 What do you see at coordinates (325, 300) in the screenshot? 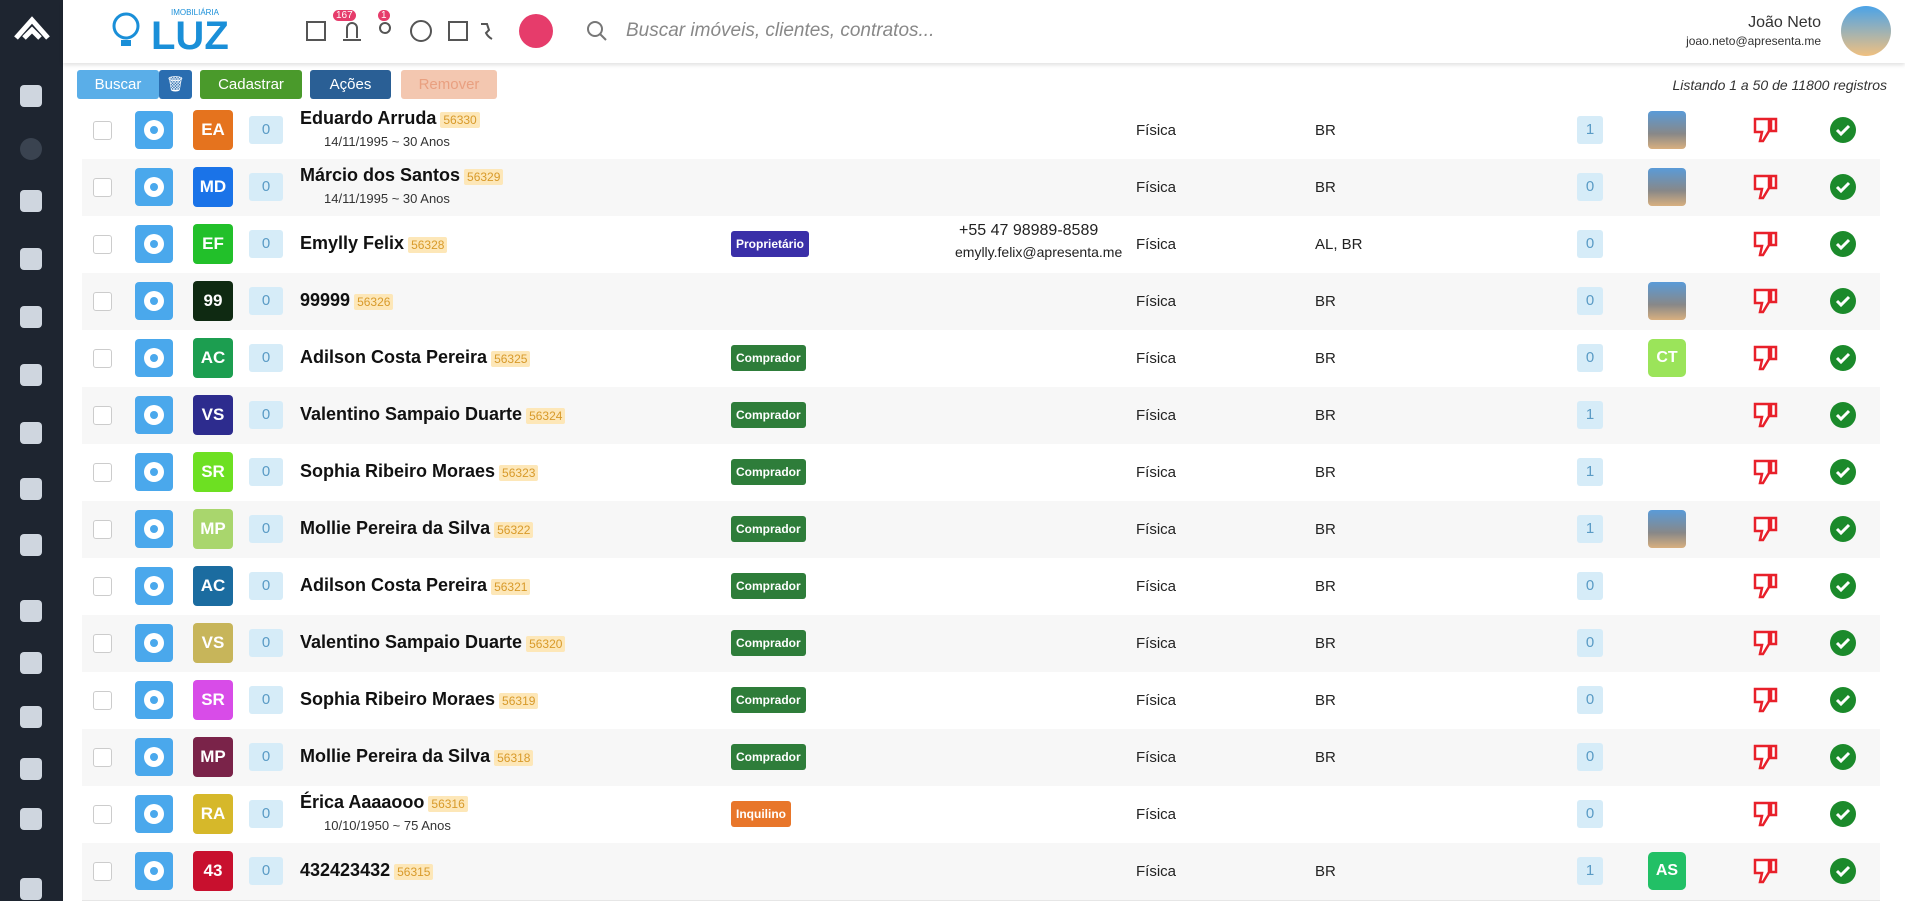
I see `name: 99999` at bounding box center [325, 300].